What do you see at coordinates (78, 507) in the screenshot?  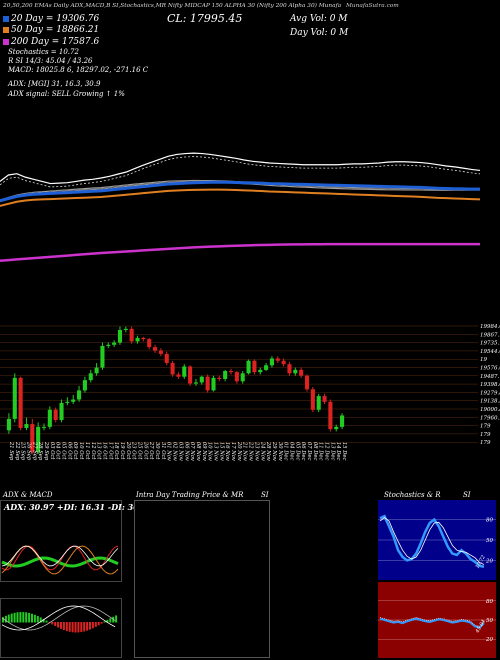 I see `adx-values: ADX: 30.97 +DI: 16.31 -DI: 30.94` at bounding box center [78, 507].